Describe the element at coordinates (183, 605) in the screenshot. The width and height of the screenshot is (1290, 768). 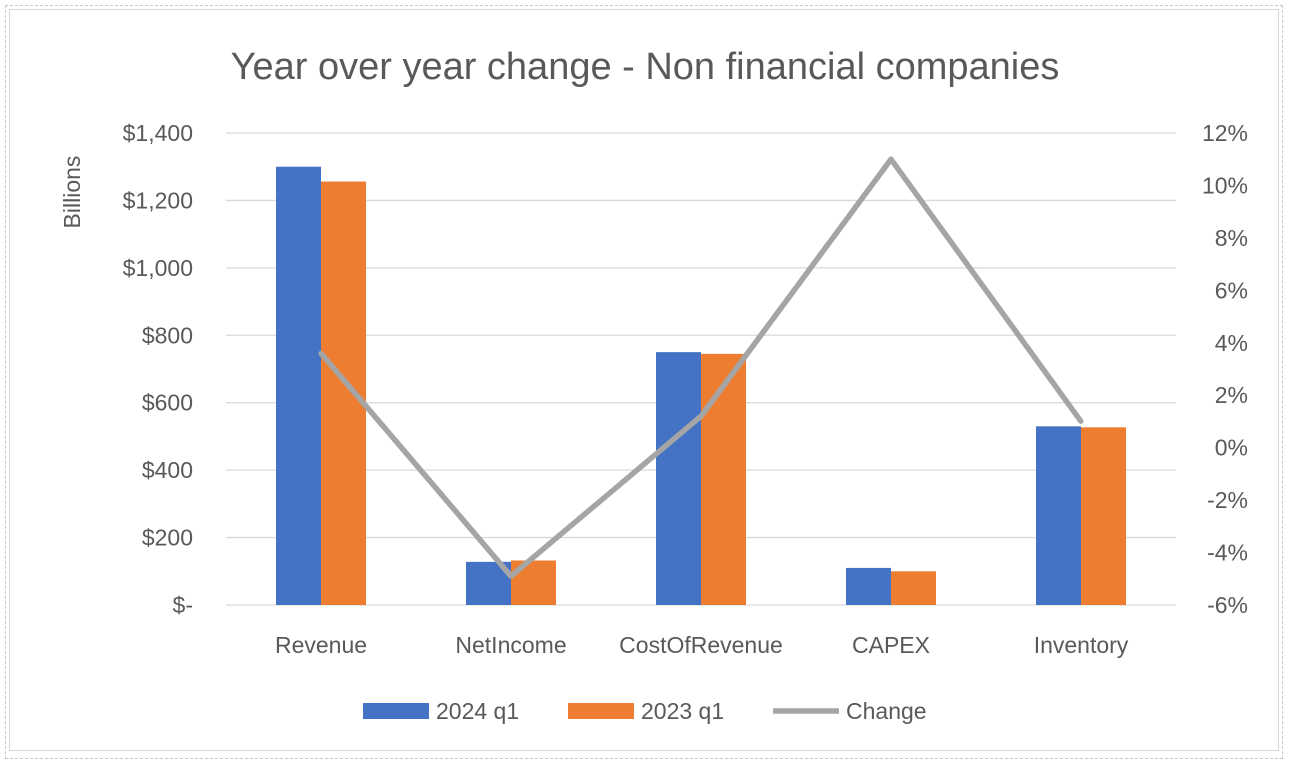
I see `y-tick-label: $-` at that location.